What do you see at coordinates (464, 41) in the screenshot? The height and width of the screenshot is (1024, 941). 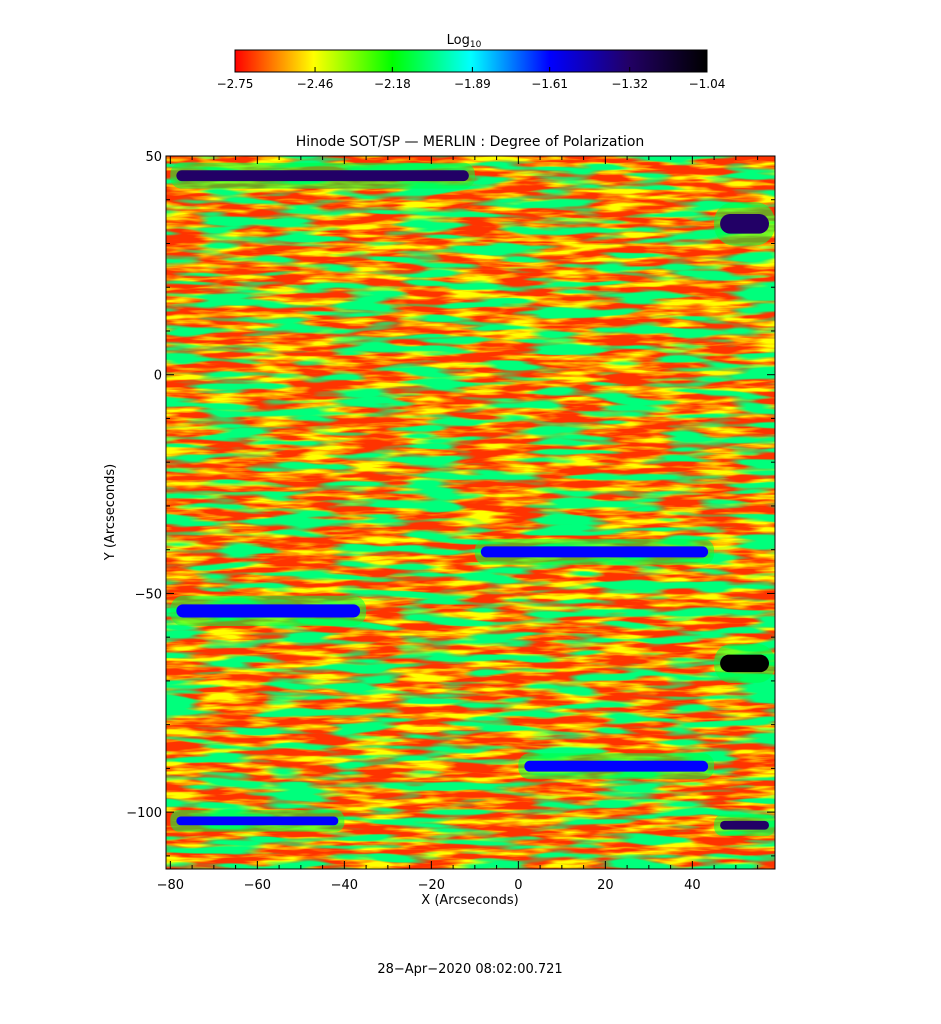 I see `colorbar-label: Log10` at bounding box center [464, 41].